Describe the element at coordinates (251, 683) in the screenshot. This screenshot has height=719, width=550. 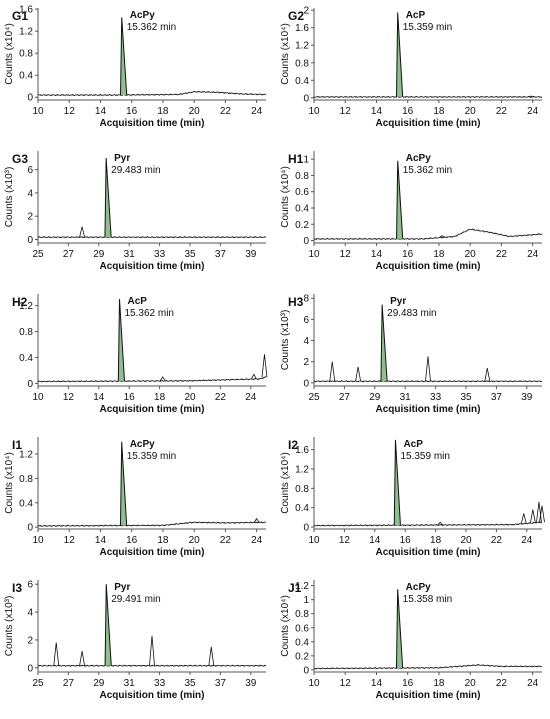
I see `x-tick-label: 39` at that location.